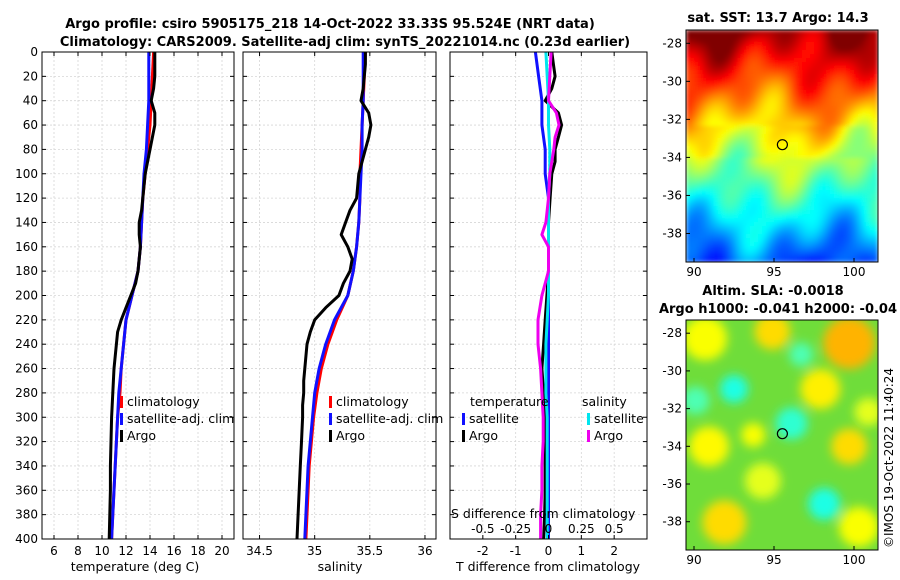  Describe the element at coordinates (549, 529) in the screenshot. I see `s-xtick-label: 0` at that location.